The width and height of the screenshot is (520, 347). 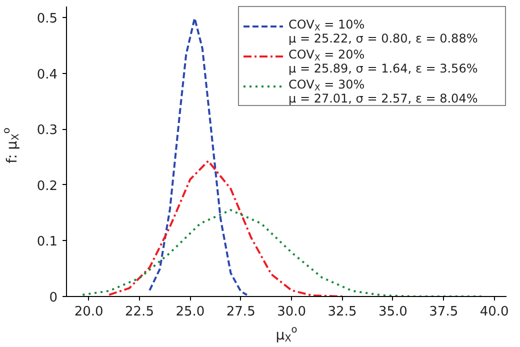 I want to click on y-tick-label: 0, so click(x=53, y=298).